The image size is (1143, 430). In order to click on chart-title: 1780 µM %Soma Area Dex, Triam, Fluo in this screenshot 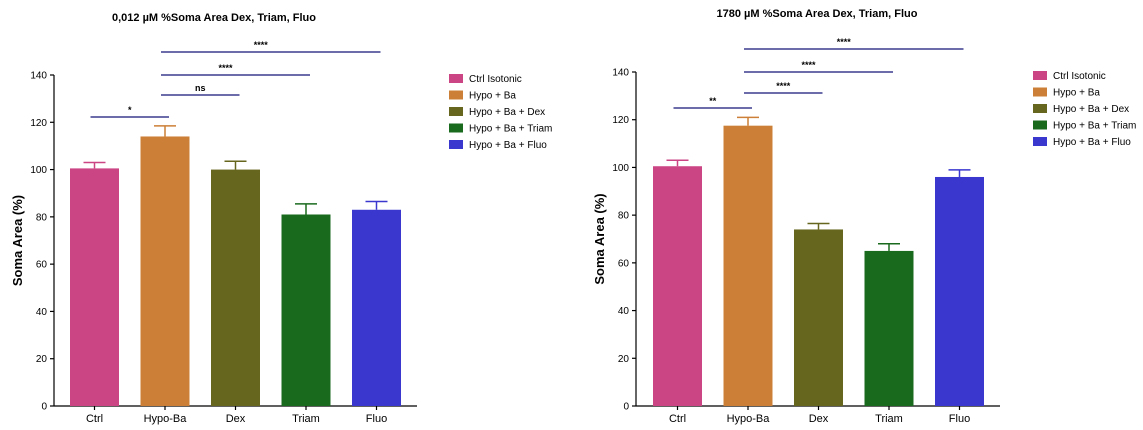, I will do `click(817, 14)`.